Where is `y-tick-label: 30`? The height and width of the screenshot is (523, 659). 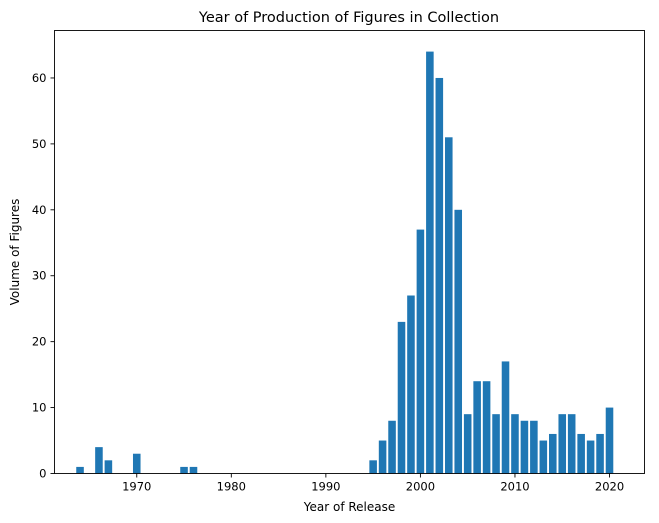
y-tick-label: 30 is located at coordinates (39, 276).